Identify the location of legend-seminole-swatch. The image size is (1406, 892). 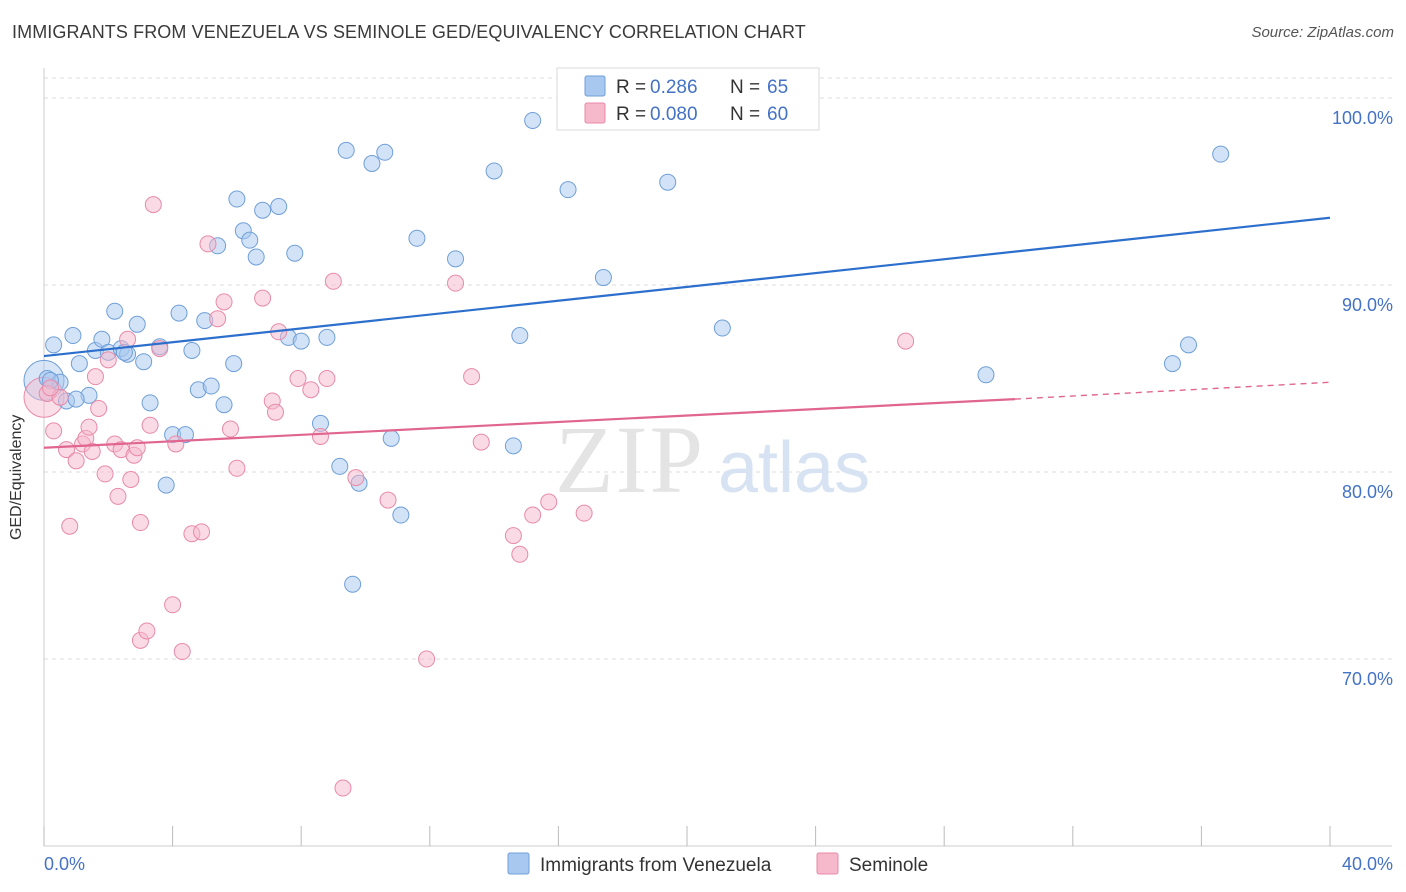
(595, 113).